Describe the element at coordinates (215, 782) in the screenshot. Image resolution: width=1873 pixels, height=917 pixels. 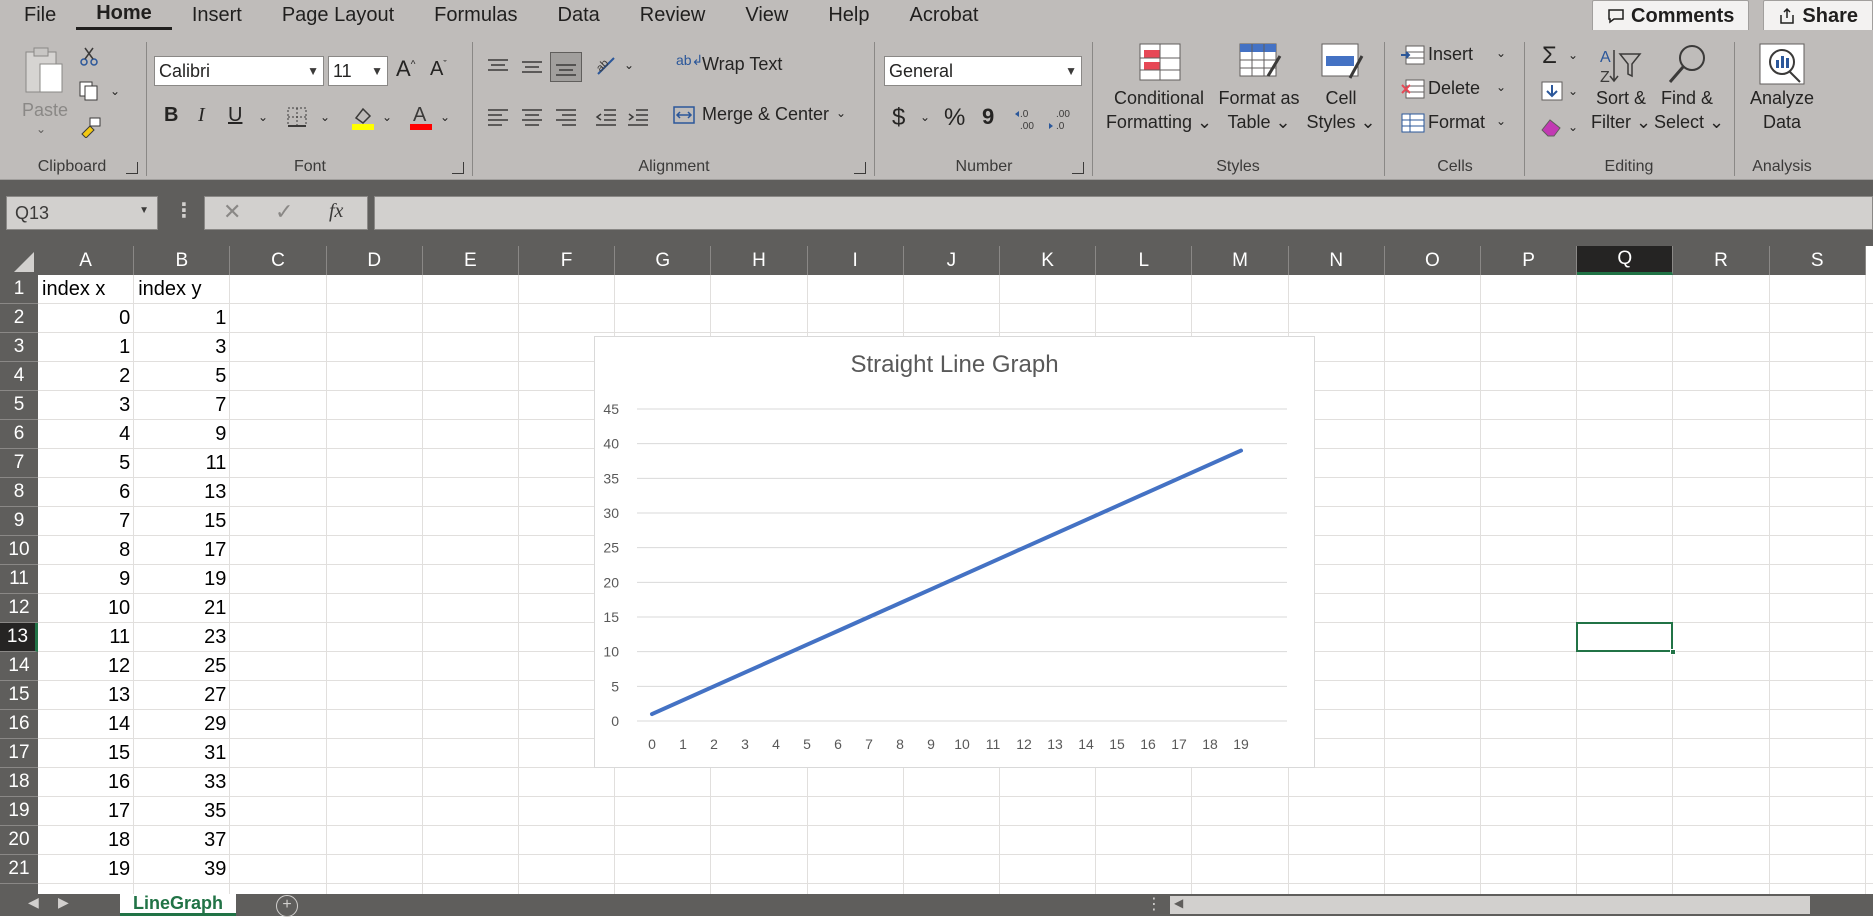
I see `cell-b18: 33` at that location.